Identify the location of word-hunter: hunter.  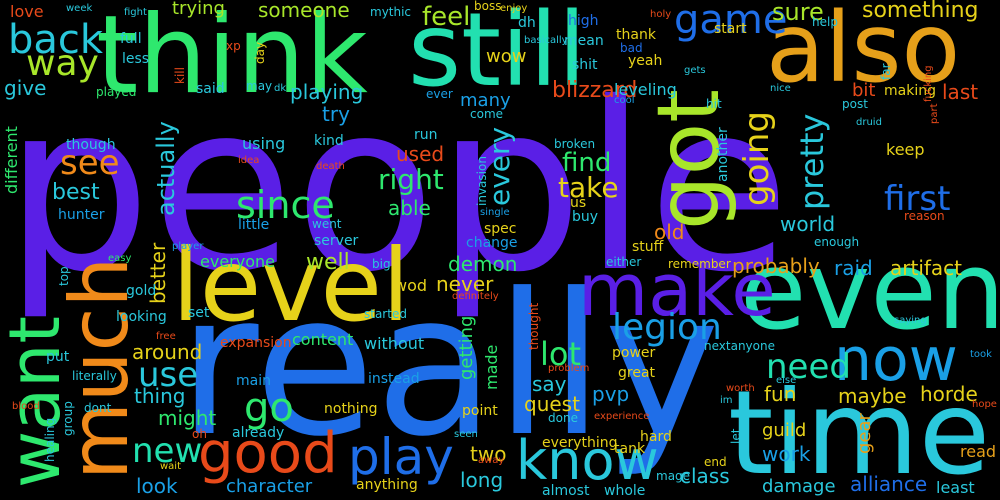
(81, 215).